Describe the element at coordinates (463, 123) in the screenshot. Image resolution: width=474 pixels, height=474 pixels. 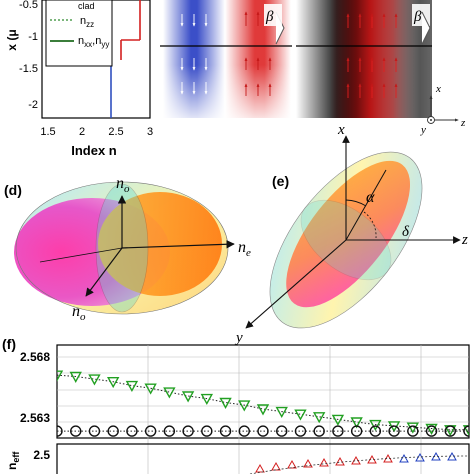
I see `triad-z-label: z` at that location.